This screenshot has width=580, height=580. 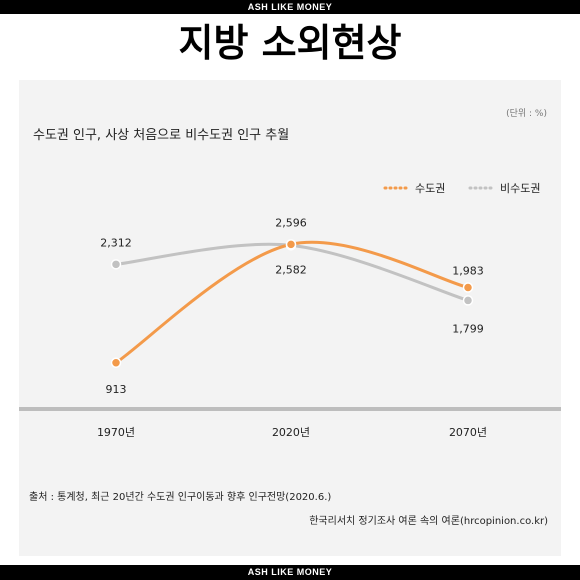 I want to click on page-headline: 지방 소외현상, so click(x=290, y=43).